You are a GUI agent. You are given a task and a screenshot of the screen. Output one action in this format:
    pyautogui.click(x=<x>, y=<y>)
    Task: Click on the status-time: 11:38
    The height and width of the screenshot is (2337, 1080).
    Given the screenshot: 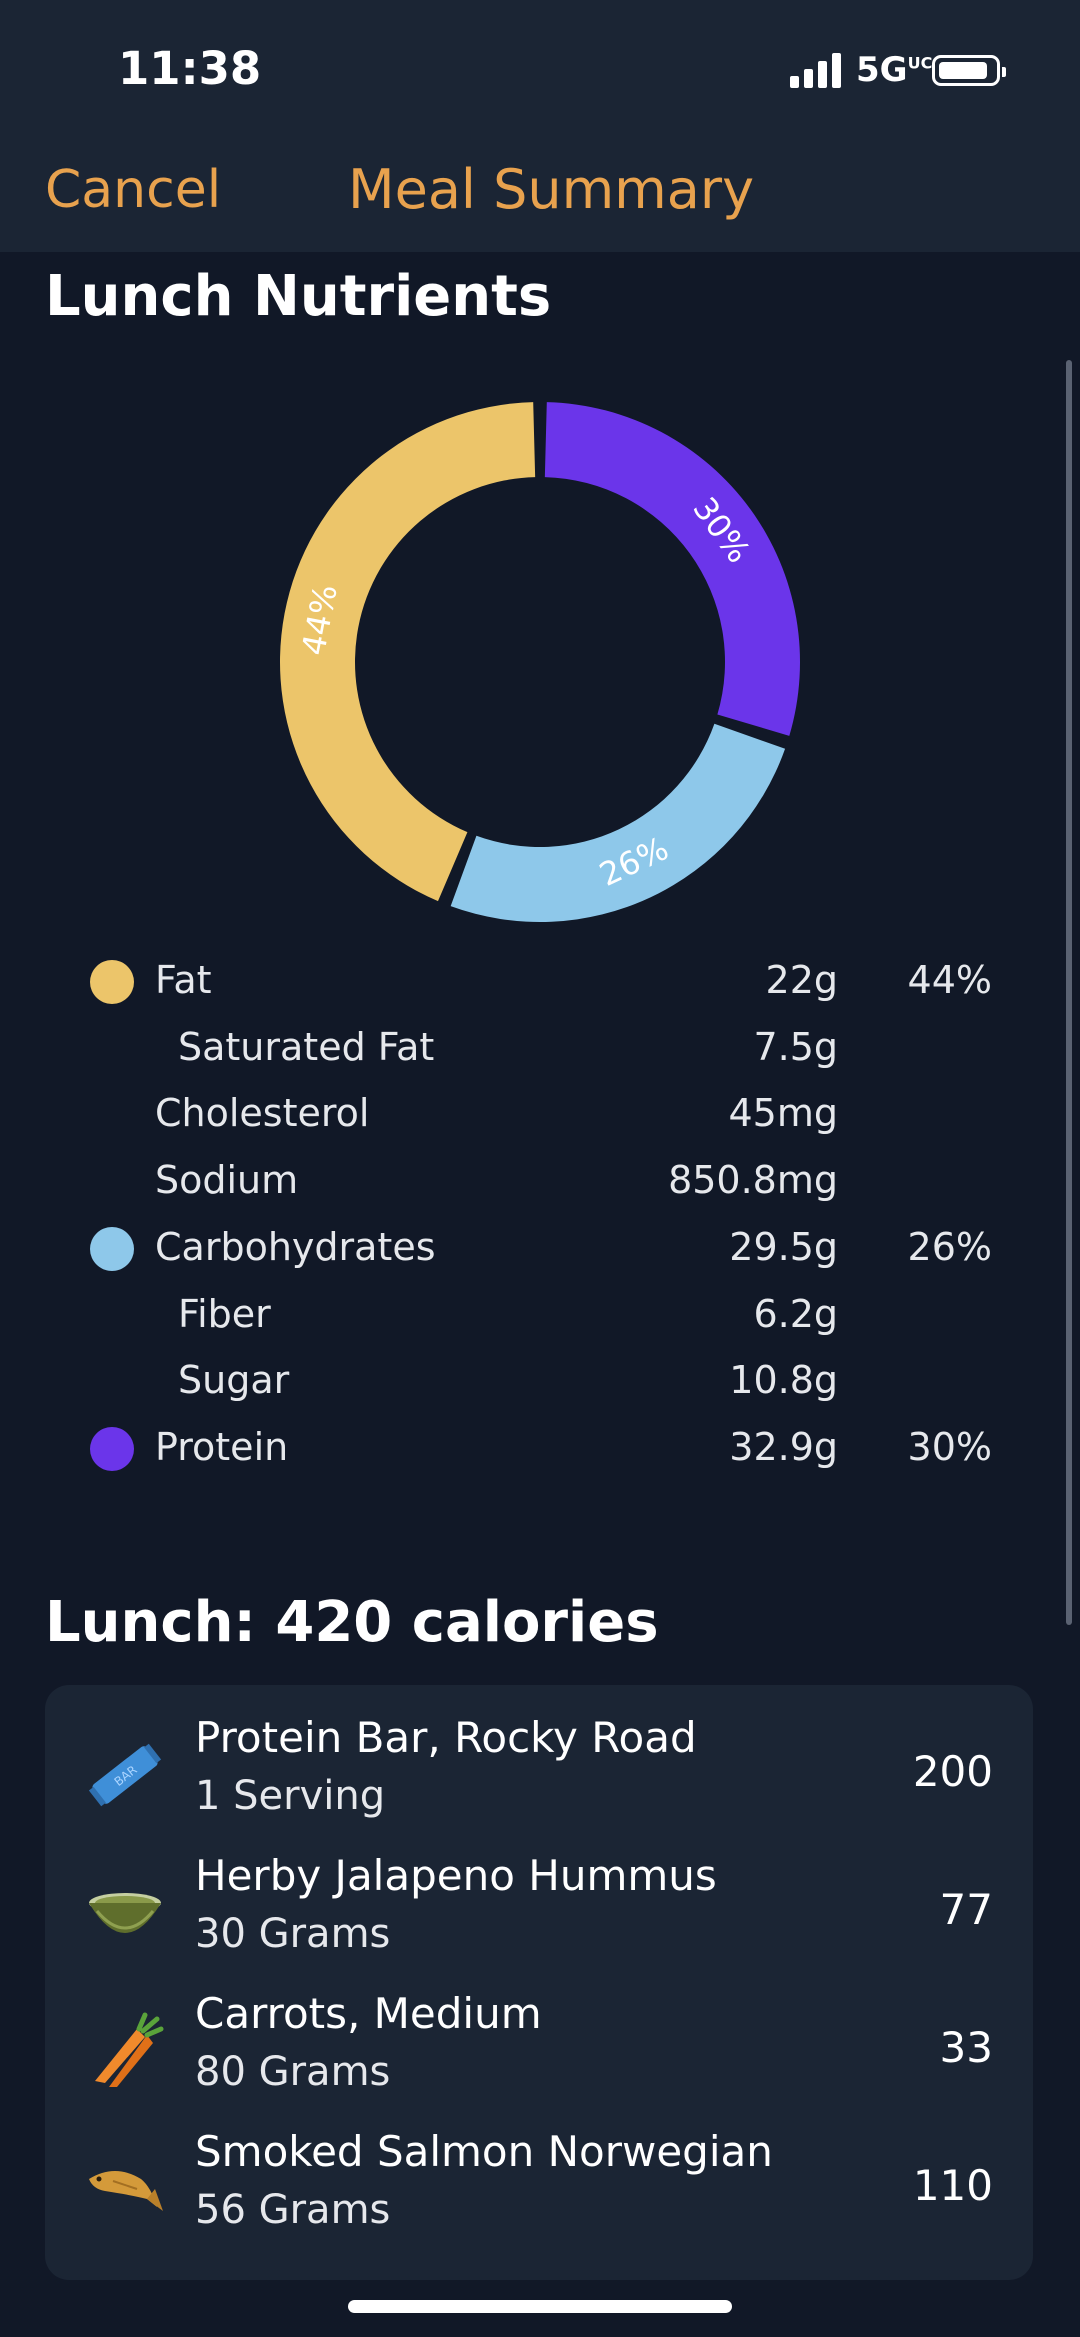 What is the action you would take?
    pyautogui.click(x=190, y=68)
    